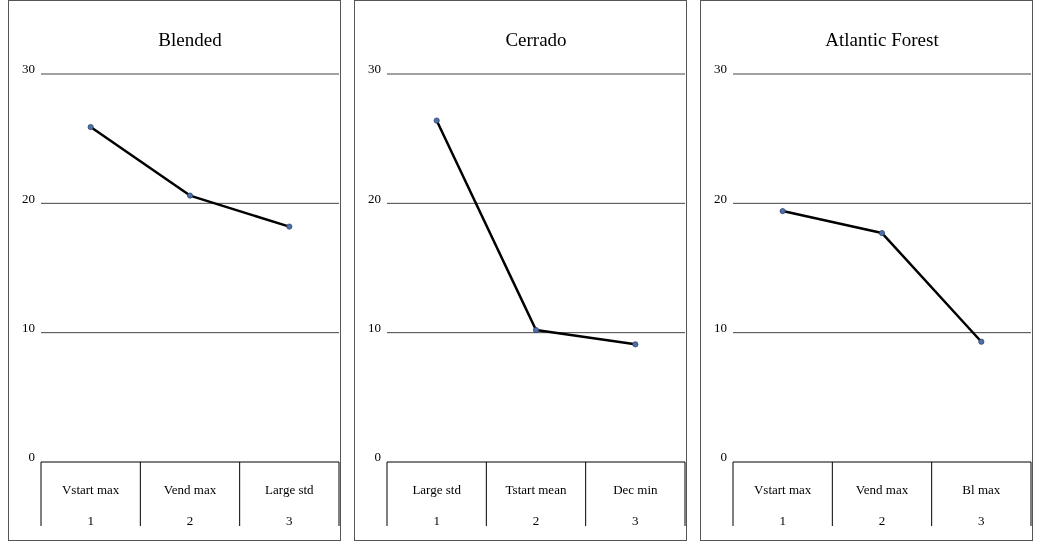  What do you see at coordinates (536, 39) in the screenshot?
I see `chart-title: Cerrado` at bounding box center [536, 39].